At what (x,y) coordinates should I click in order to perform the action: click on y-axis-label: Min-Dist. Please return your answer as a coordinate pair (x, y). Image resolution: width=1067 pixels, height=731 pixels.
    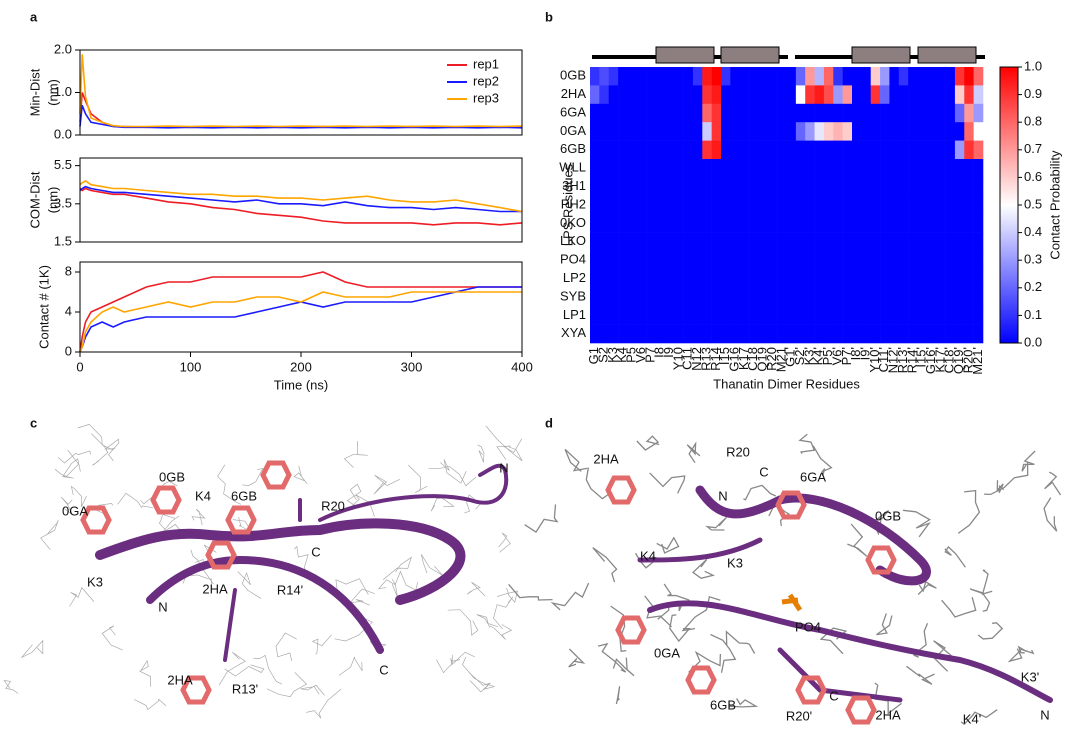
    Looking at the image, I should click on (34, 92).